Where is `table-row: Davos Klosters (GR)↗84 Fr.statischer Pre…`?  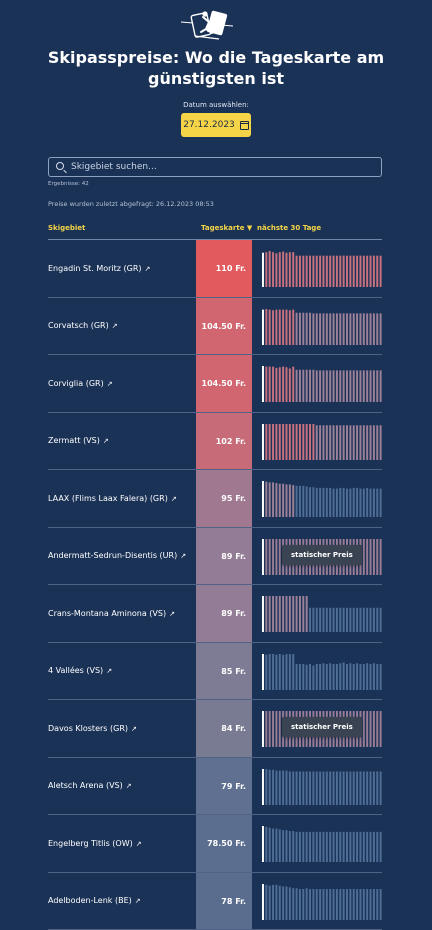
table-row: Davos Klosters (GR)↗84 Fr.statischer Pre… is located at coordinates (216, 729).